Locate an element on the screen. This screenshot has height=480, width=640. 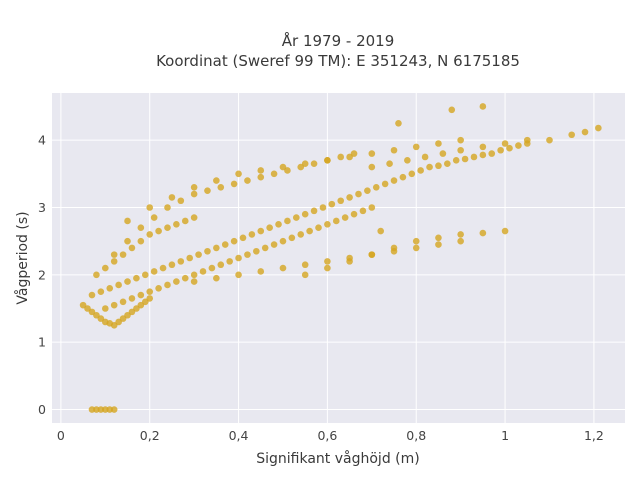
x-tick-label: 1 is located at coordinates (505, 435).